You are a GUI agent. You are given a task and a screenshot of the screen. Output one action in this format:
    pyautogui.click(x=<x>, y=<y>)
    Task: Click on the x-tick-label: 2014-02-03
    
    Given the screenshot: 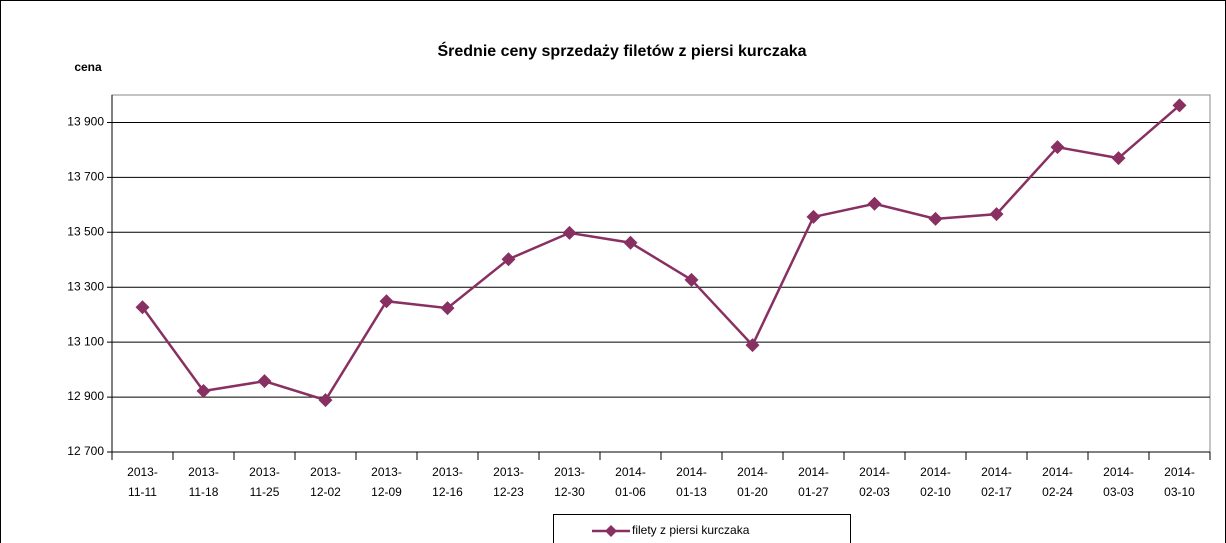 What is the action you would take?
    pyautogui.click(x=874, y=482)
    